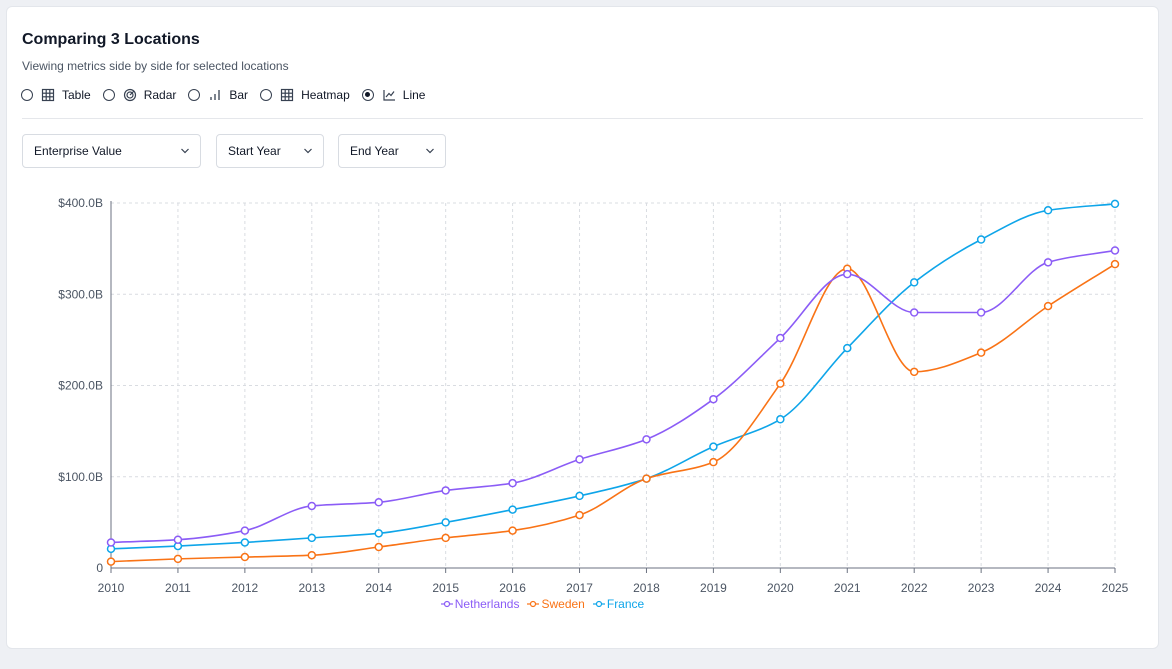 The width and height of the screenshot is (1172, 669). What do you see at coordinates (487, 604) in the screenshot?
I see `legend-label: Netherlands` at bounding box center [487, 604].